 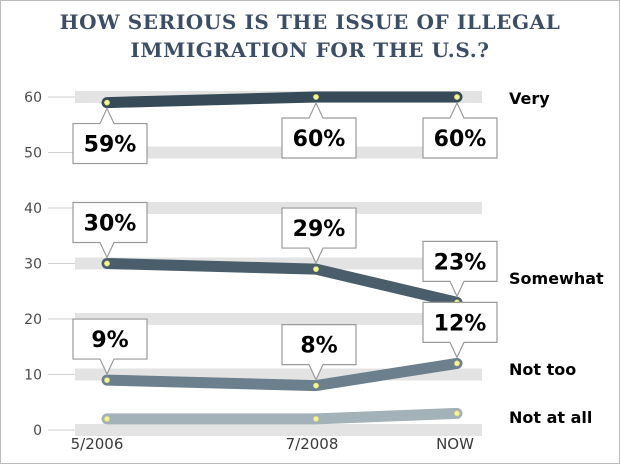 I want to click on series-label: Not at all, so click(x=550, y=417).